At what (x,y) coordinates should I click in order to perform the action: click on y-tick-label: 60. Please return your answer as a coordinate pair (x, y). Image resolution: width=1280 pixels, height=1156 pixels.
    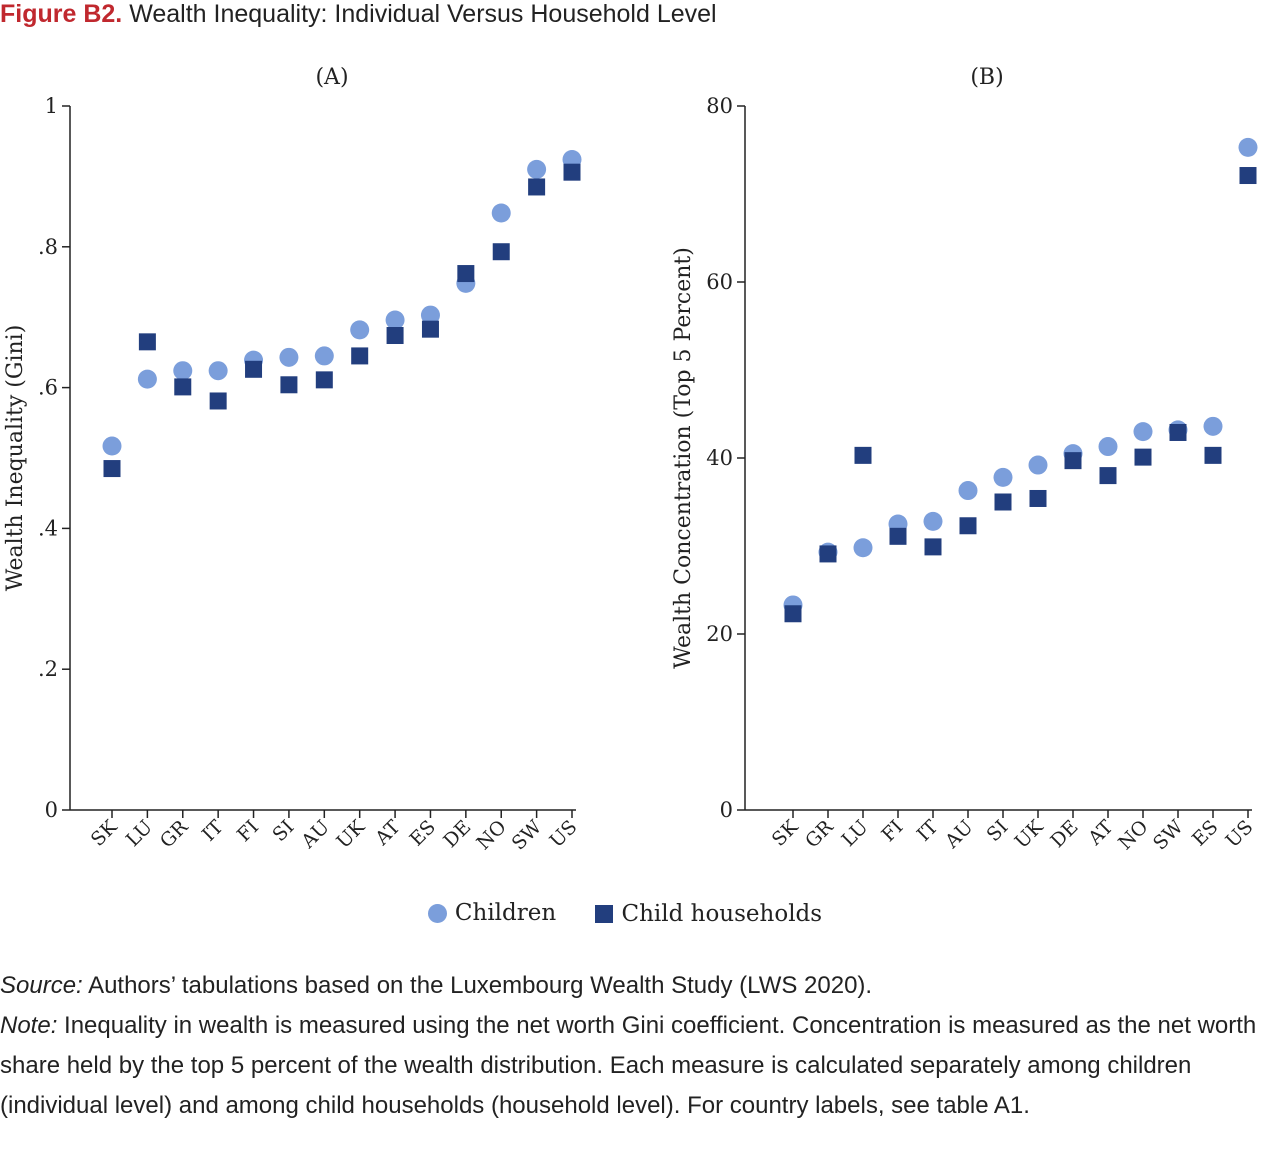
    Looking at the image, I should click on (719, 282).